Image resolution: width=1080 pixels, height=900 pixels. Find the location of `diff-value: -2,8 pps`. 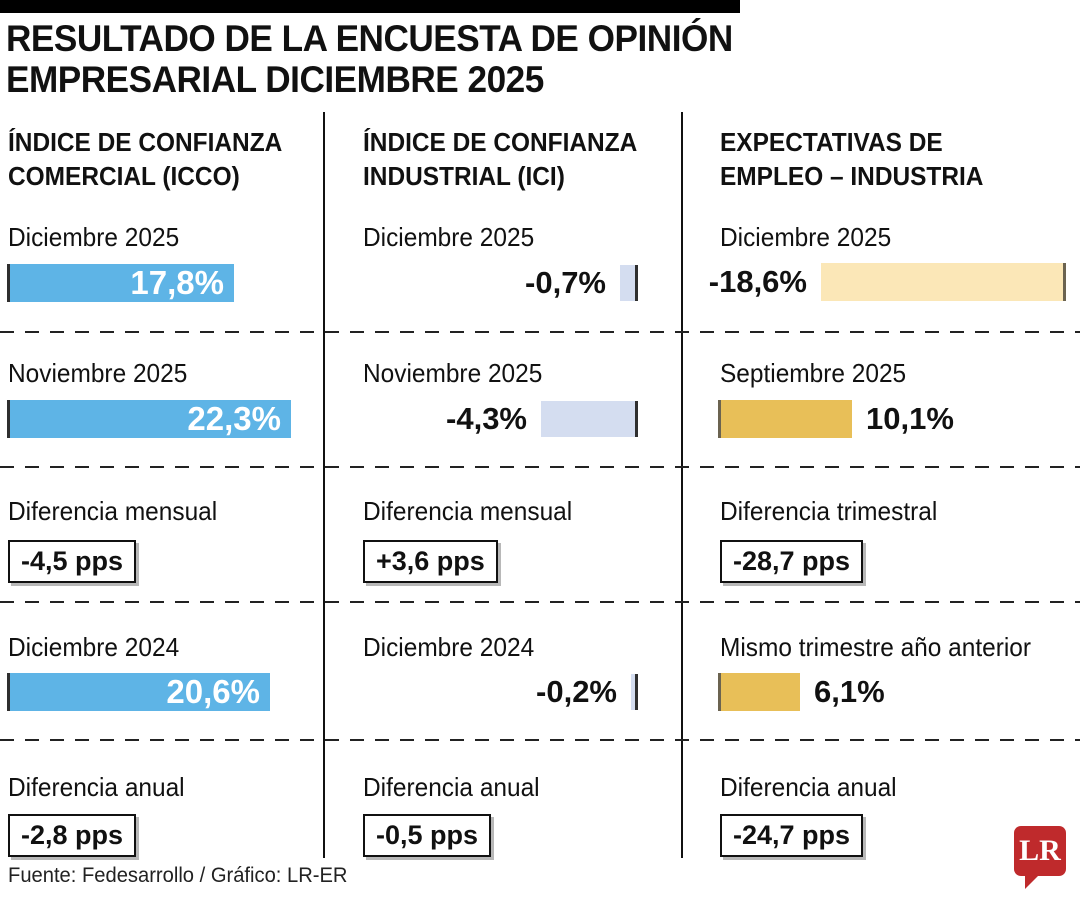

diff-value: -2,8 pps is located at coordinates (72, 835).